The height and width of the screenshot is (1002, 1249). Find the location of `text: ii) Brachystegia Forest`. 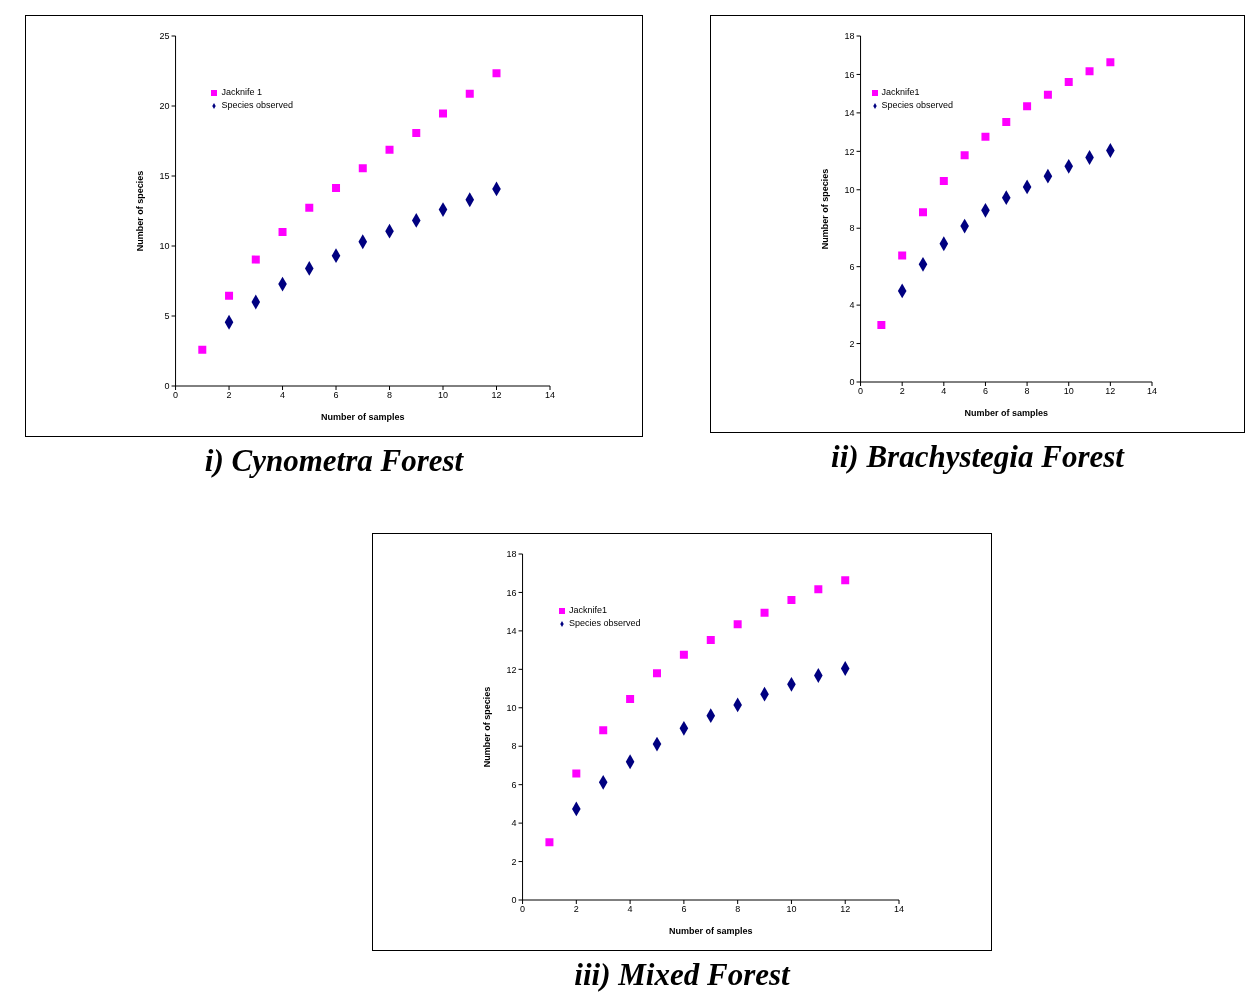

text: ii) Brachystegia Forest is located at coordinates (978, 457).